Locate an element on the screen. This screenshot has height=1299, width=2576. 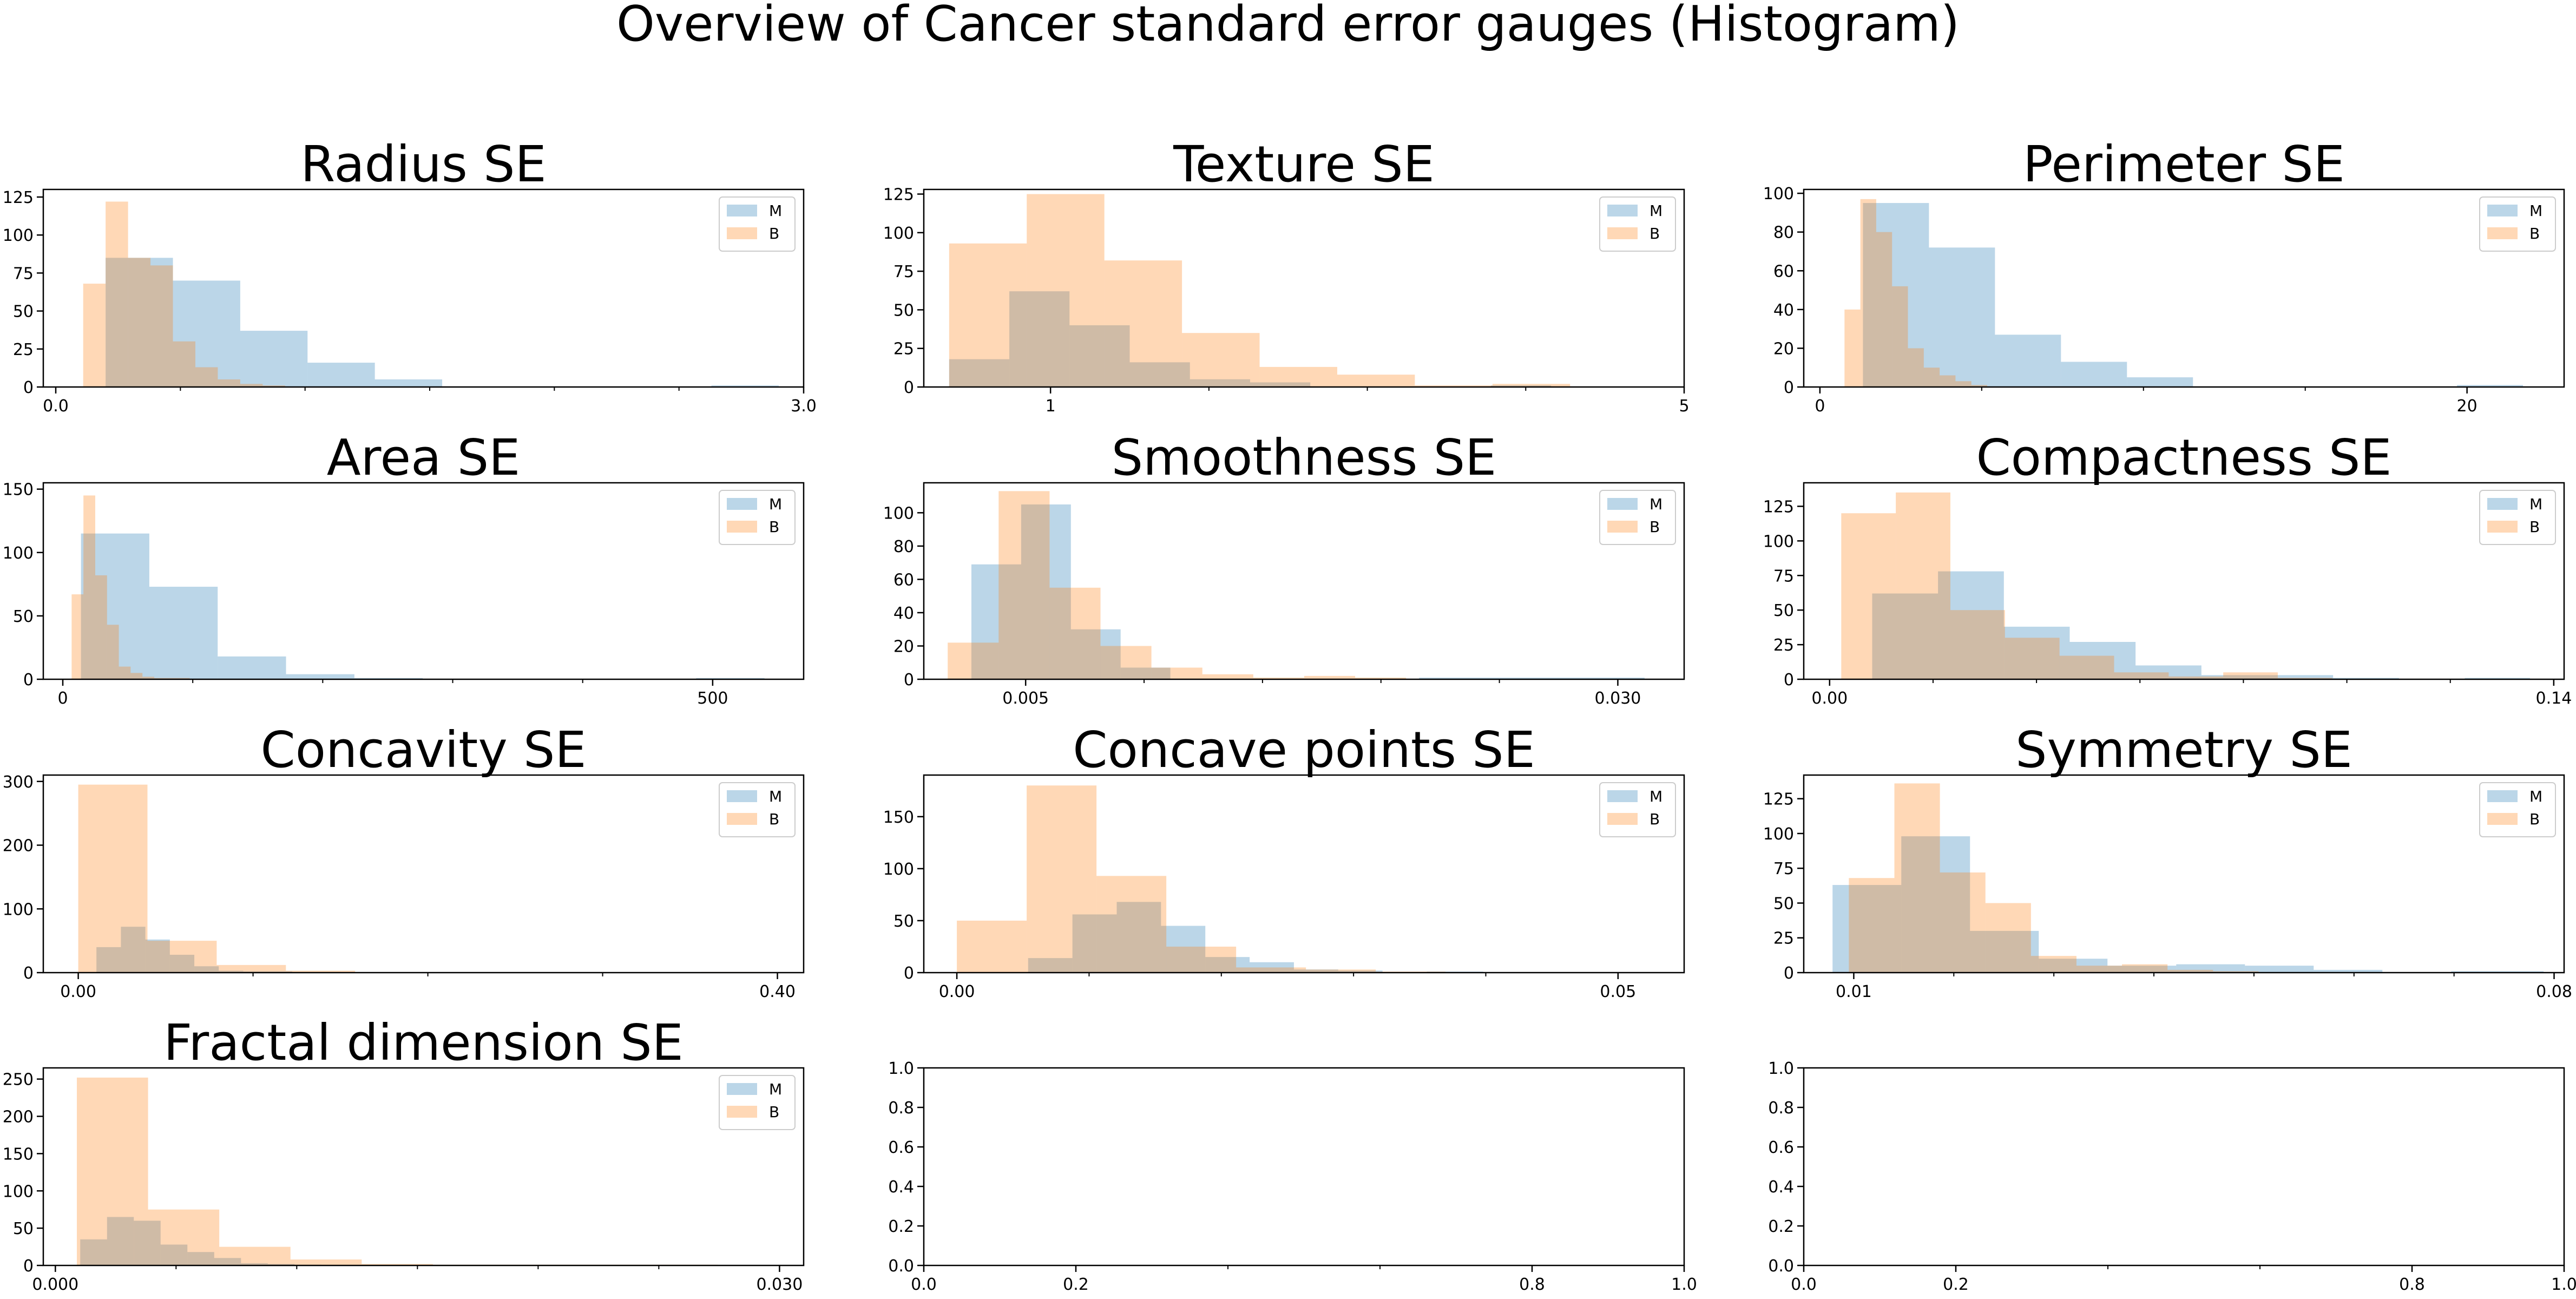
subplot-title: Concavity SE is located at coordinates (423, 750).